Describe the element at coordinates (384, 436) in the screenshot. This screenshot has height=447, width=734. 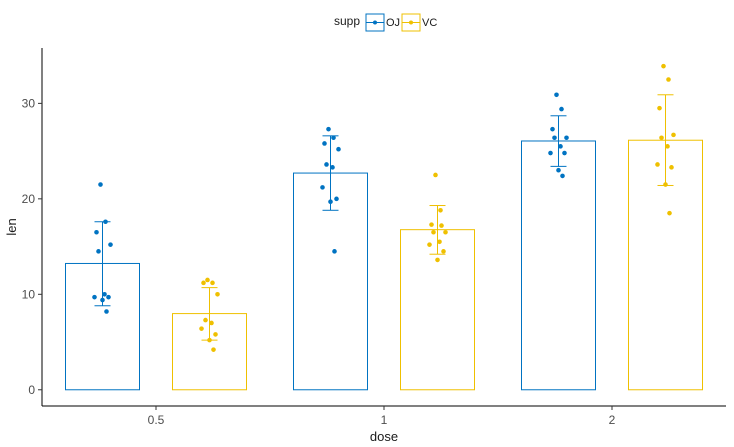
I see `x-axis-title: dose` at that location.